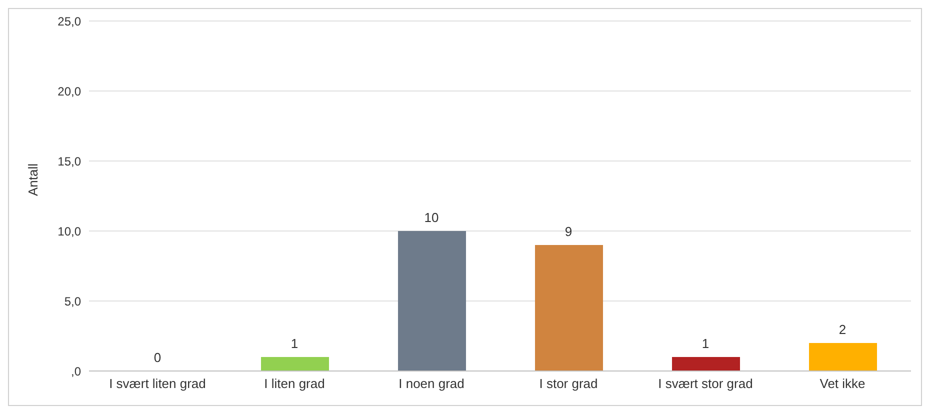  I want to click on x-tick-label: I svært stor grad, so click(705, 384).